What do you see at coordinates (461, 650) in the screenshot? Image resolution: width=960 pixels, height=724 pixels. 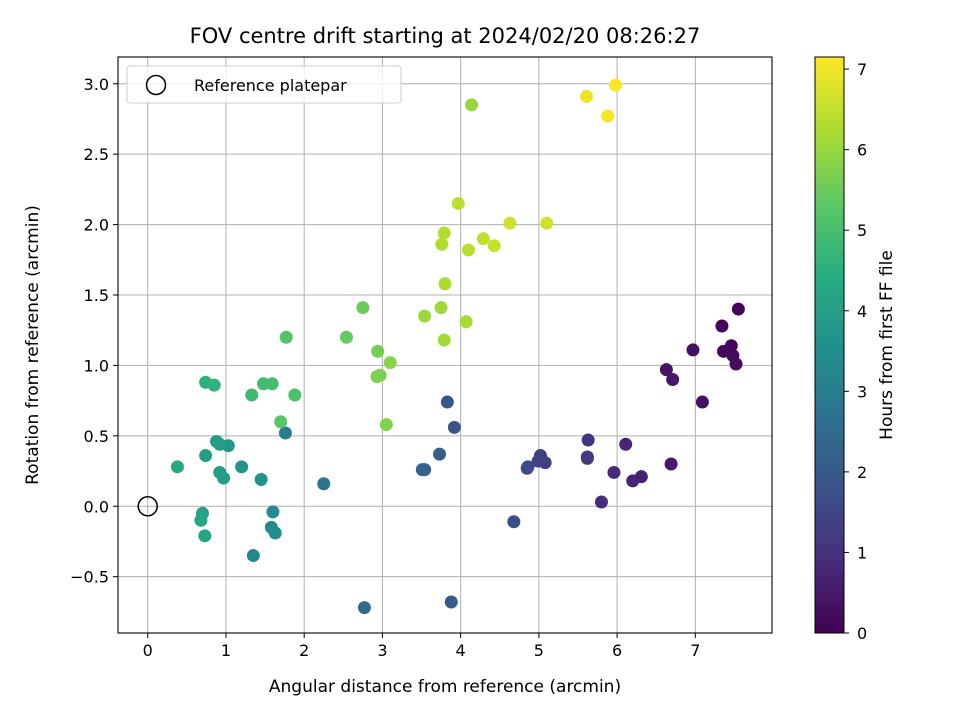 I see `x-tick-label: 4` at bounding box center [461, 650].